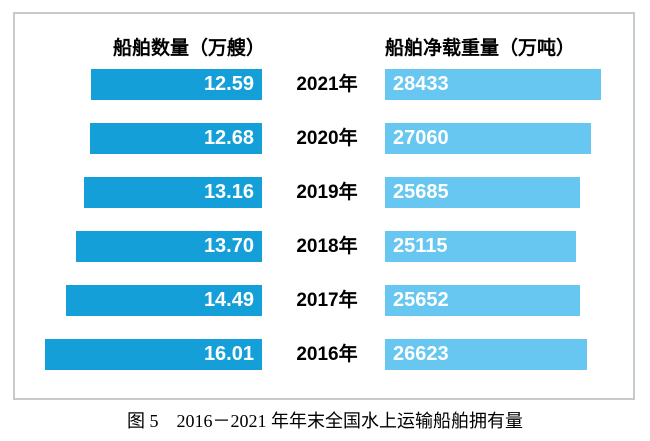  What do you see at coordinates (228, 138) in the screenshot?
I see `vessel-count-value: 12.68` at bounding box center [228, 138].